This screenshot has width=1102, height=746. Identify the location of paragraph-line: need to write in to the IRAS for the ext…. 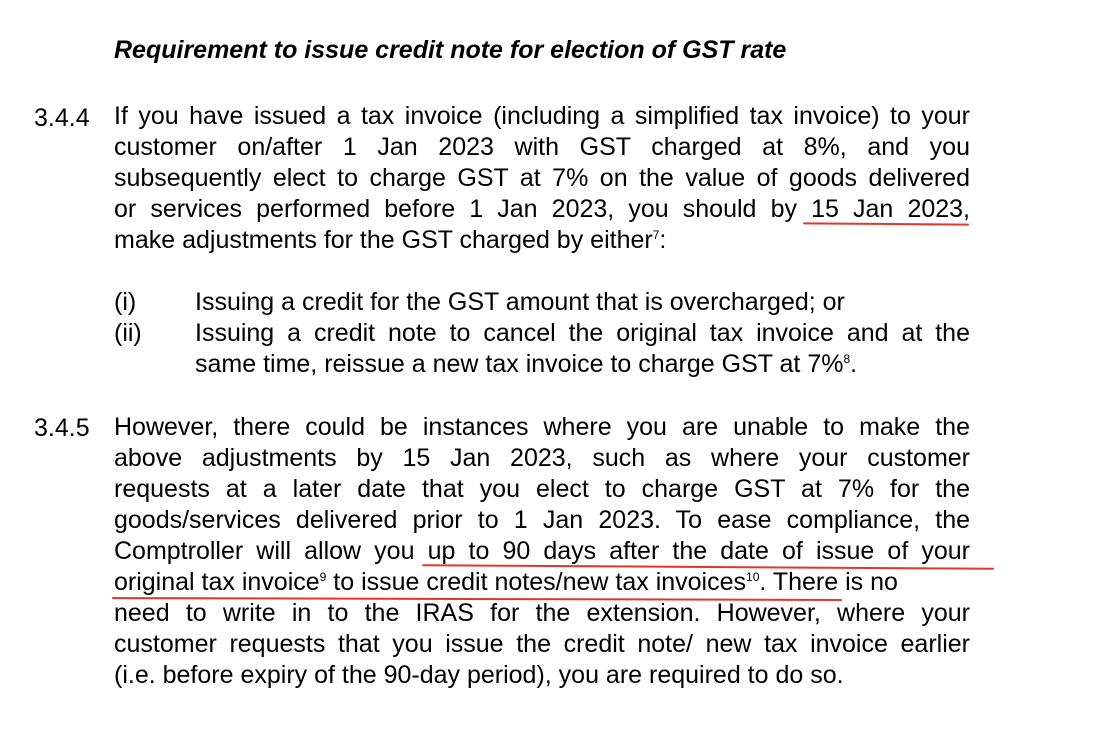
(542, 613).